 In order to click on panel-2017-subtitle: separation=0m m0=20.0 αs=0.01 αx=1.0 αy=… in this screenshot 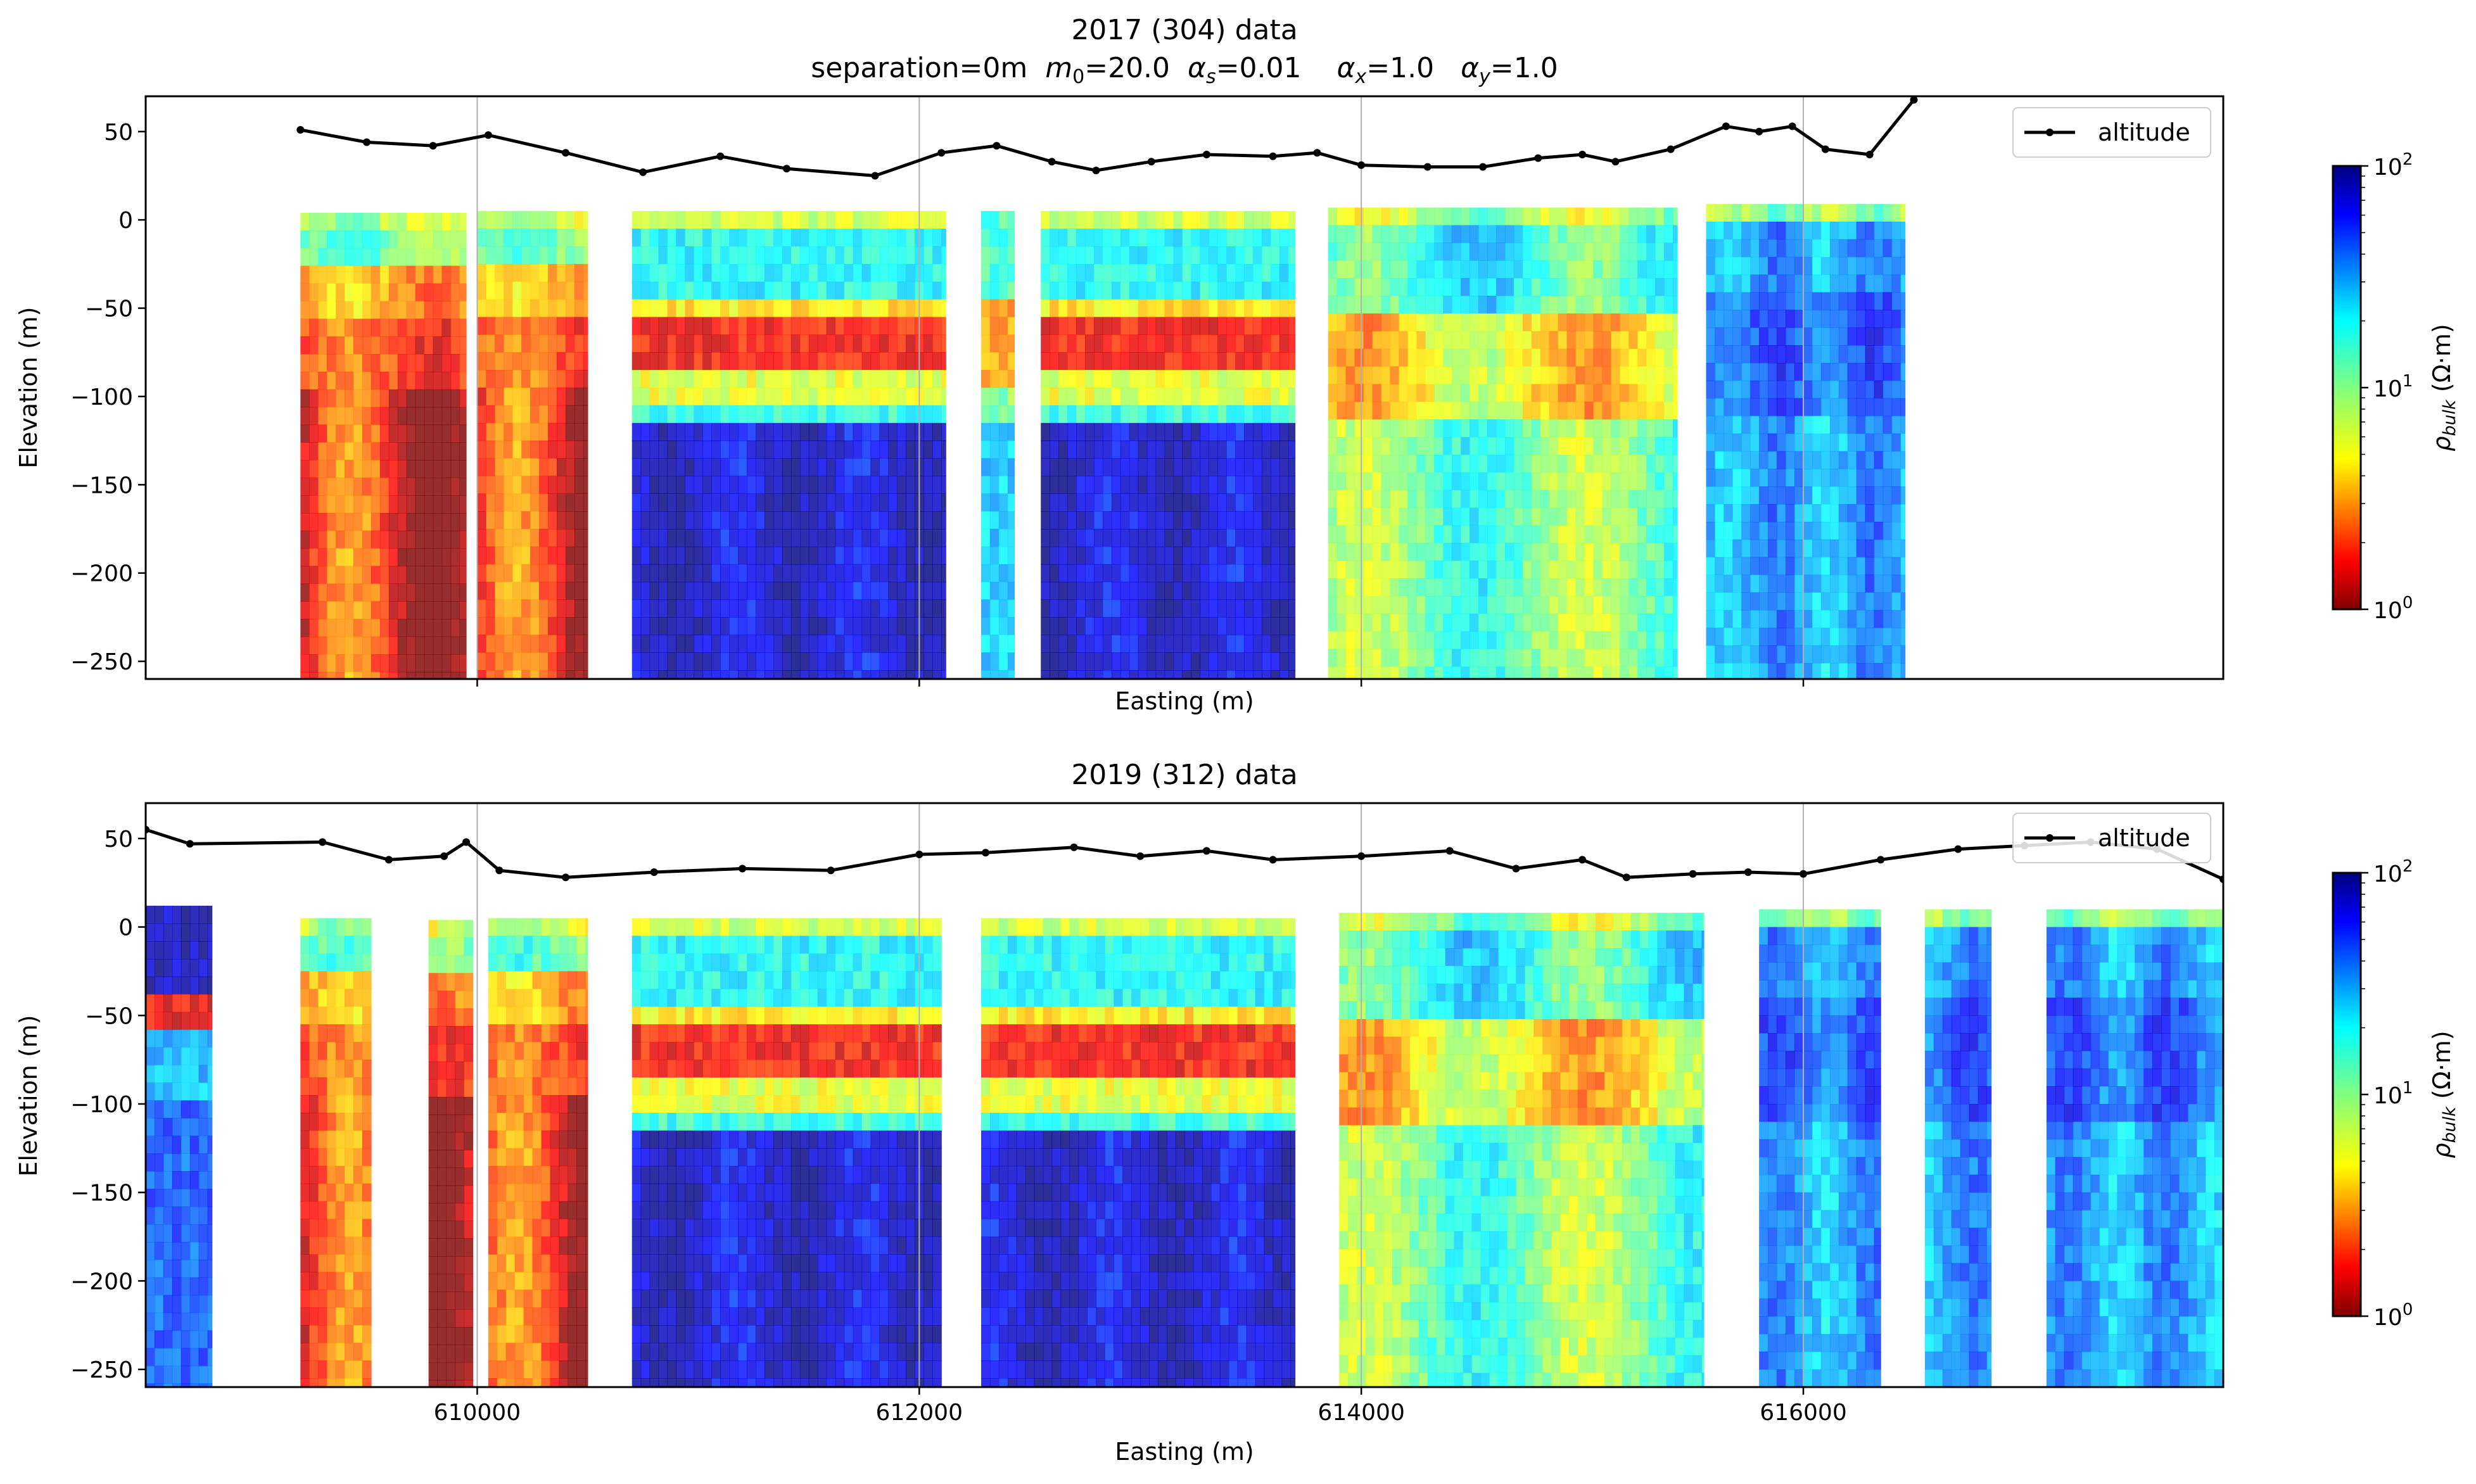, I will do `click(1184, 70)`.